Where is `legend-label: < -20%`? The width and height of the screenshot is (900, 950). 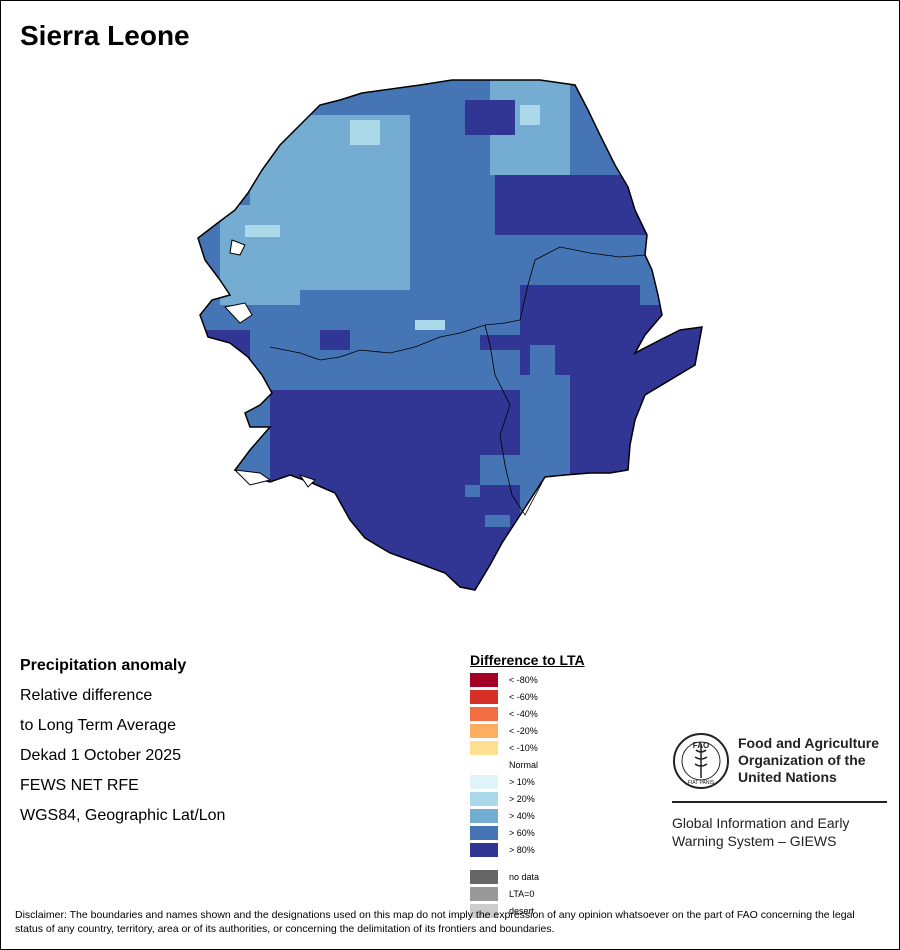
legend-label: < -20% is located at coordinates (523, 731).